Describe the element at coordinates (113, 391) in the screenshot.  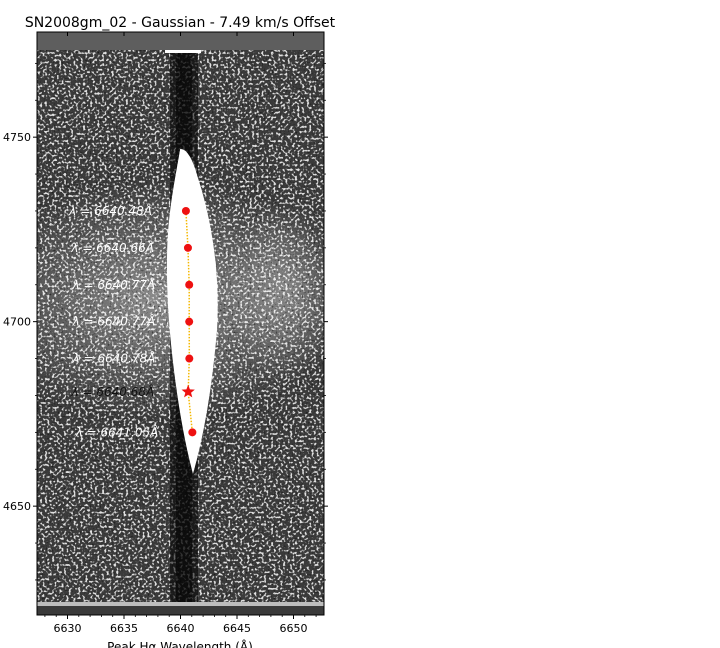
I see `peak-label: λ = 6640.68Å` at that location.